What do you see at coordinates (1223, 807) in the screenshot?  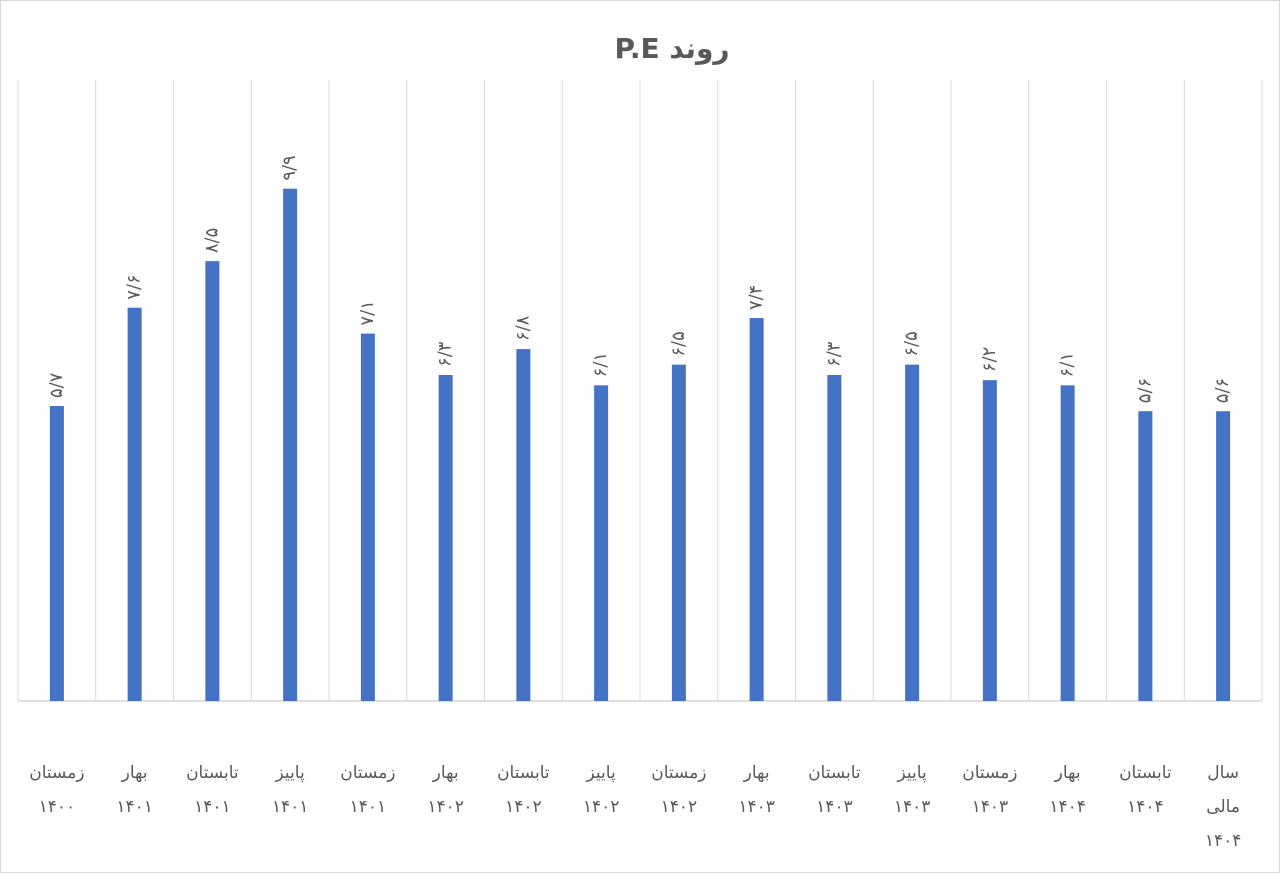 I see `x-tick-label: مالی` at bounding box center [1223, 807].